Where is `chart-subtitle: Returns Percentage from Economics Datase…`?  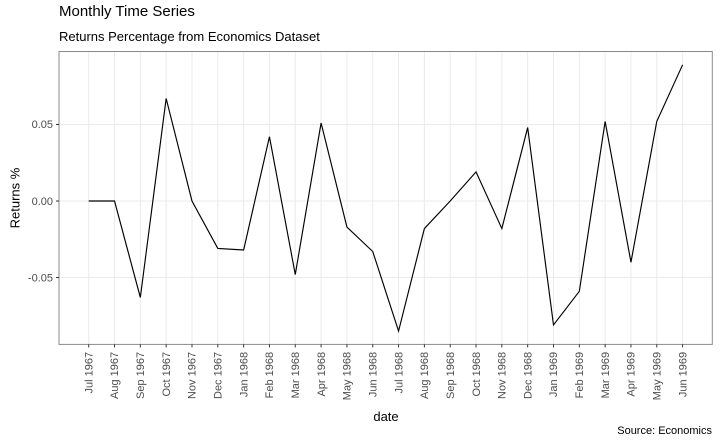 chart-subtitle: Returns Percentage from Economics Datase… is located at coordinates (189, 36).